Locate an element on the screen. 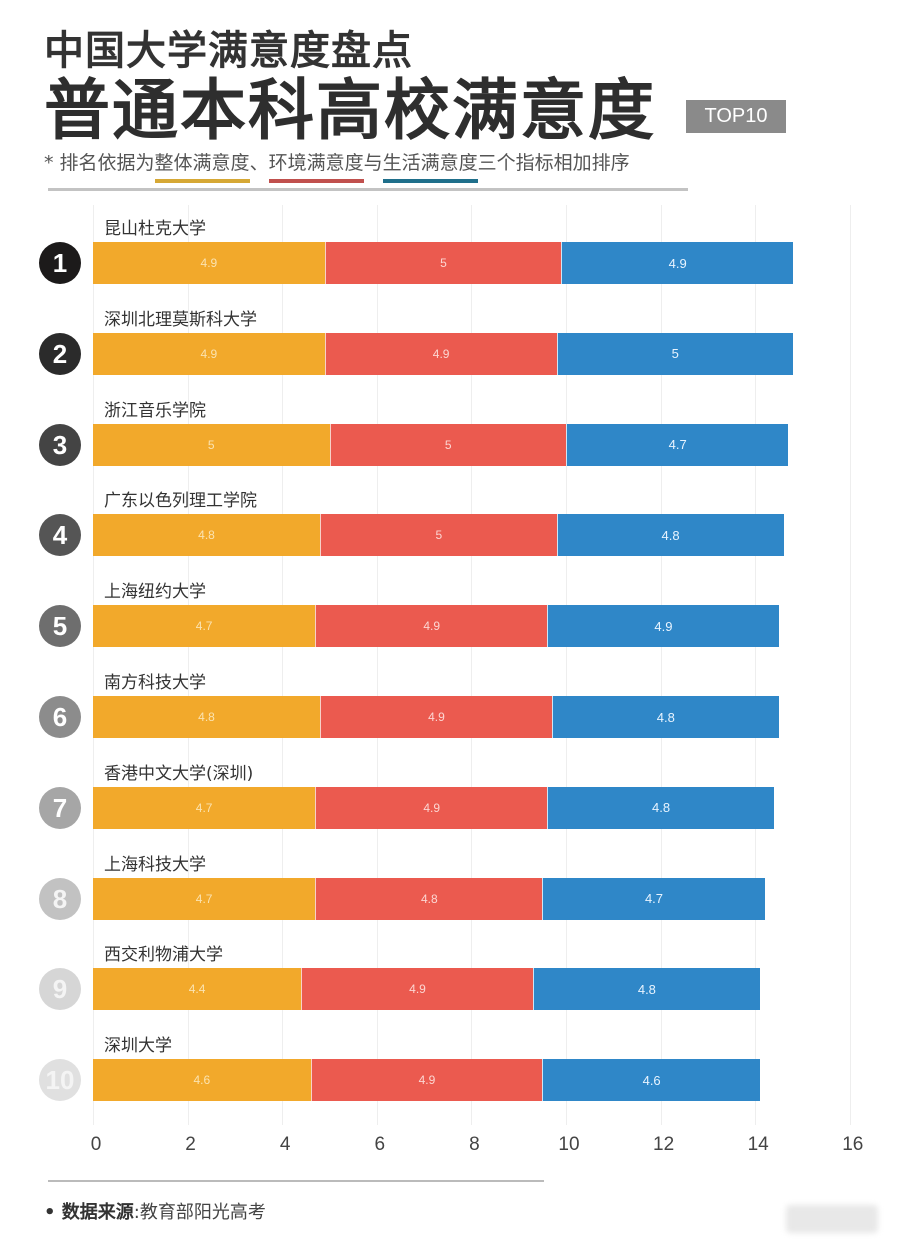 The width and height of the screenshot is (900, 1247). source-value: :教育部阳光高考 is located at coordinates (199, 1212).